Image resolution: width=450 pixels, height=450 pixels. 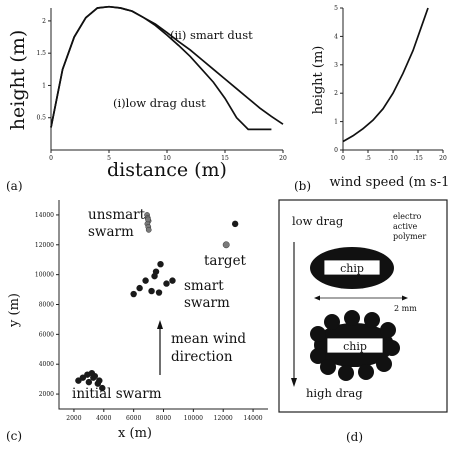 I want to click on label-wind-1: mean wind, so click(x=208, y=339).